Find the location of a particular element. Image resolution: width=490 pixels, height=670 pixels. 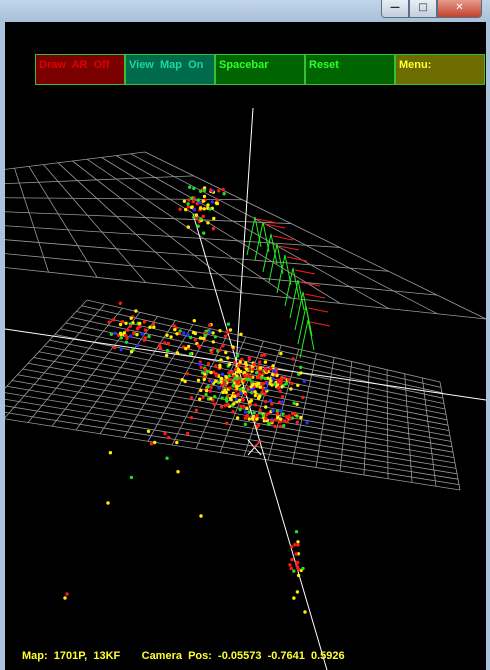

menu-label: Menu: is located at coordinates (440, 69).